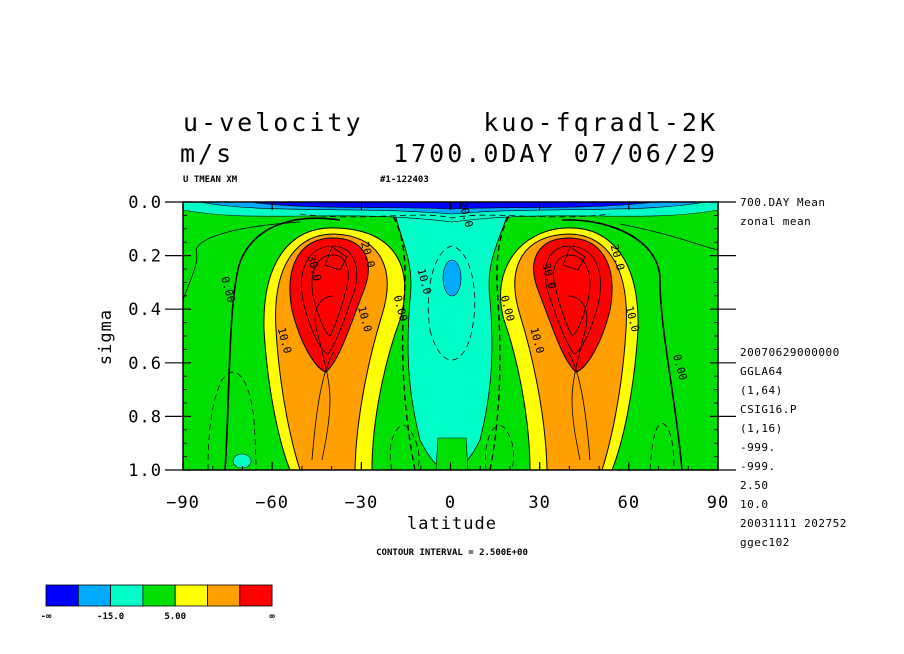  Describe the element at coordinates (718, 503) in the screenshot. I see `x-tick-label: 90` at that location.